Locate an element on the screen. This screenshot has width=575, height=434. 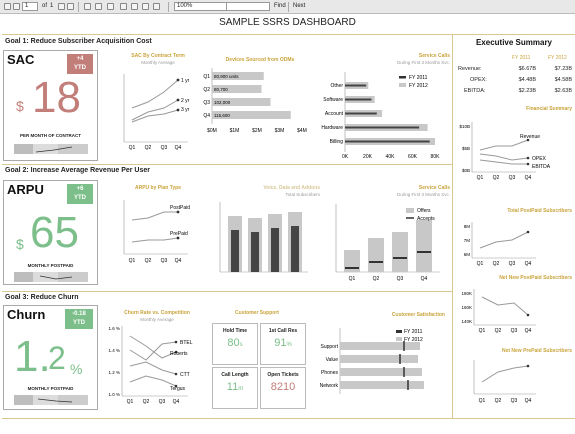
kpi-name: Churn is located at coordinates (26, 314).